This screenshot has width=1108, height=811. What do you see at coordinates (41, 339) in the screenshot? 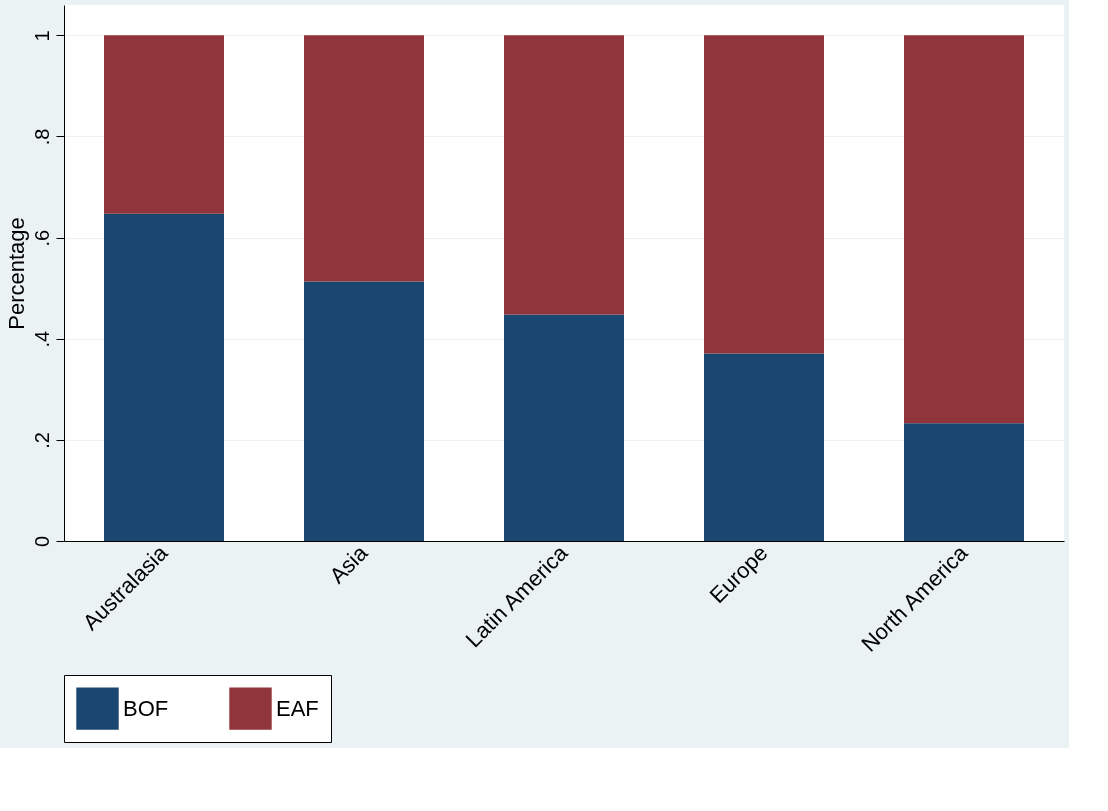
I see `y-tick-label: .4` at bounding box center [41, 339].